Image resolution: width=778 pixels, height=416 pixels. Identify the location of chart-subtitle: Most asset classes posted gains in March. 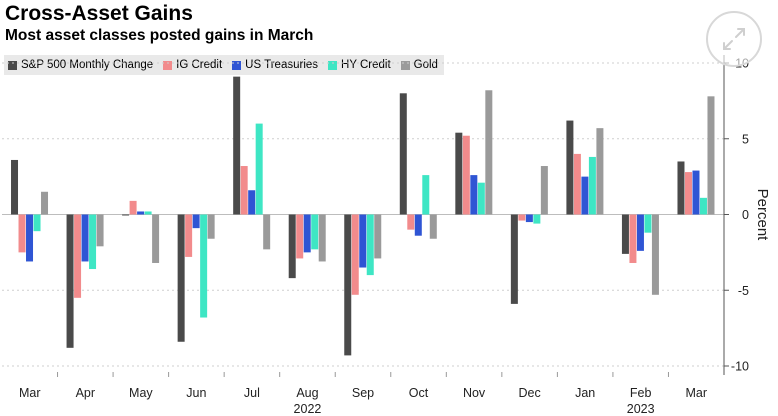
(159, 35).